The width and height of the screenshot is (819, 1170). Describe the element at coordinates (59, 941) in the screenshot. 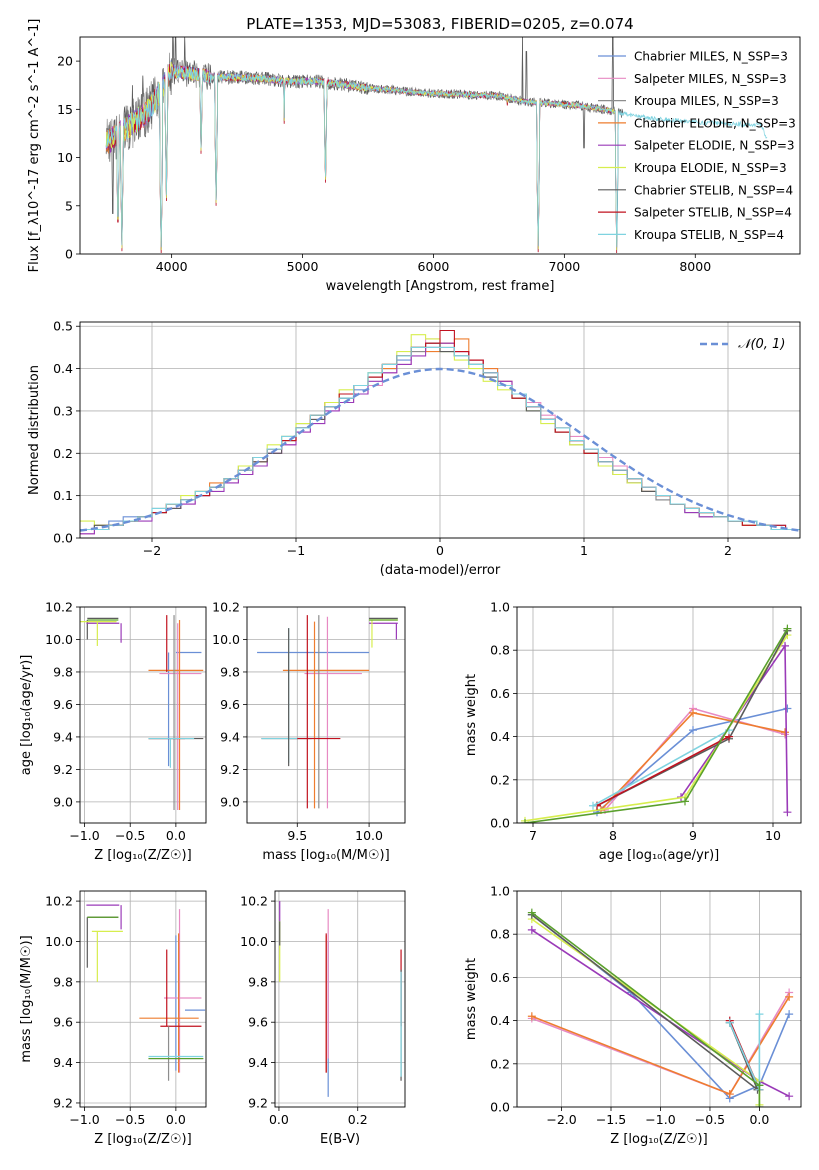

I see `mass-vs-Z-ytick-label: 10.0` at that location.